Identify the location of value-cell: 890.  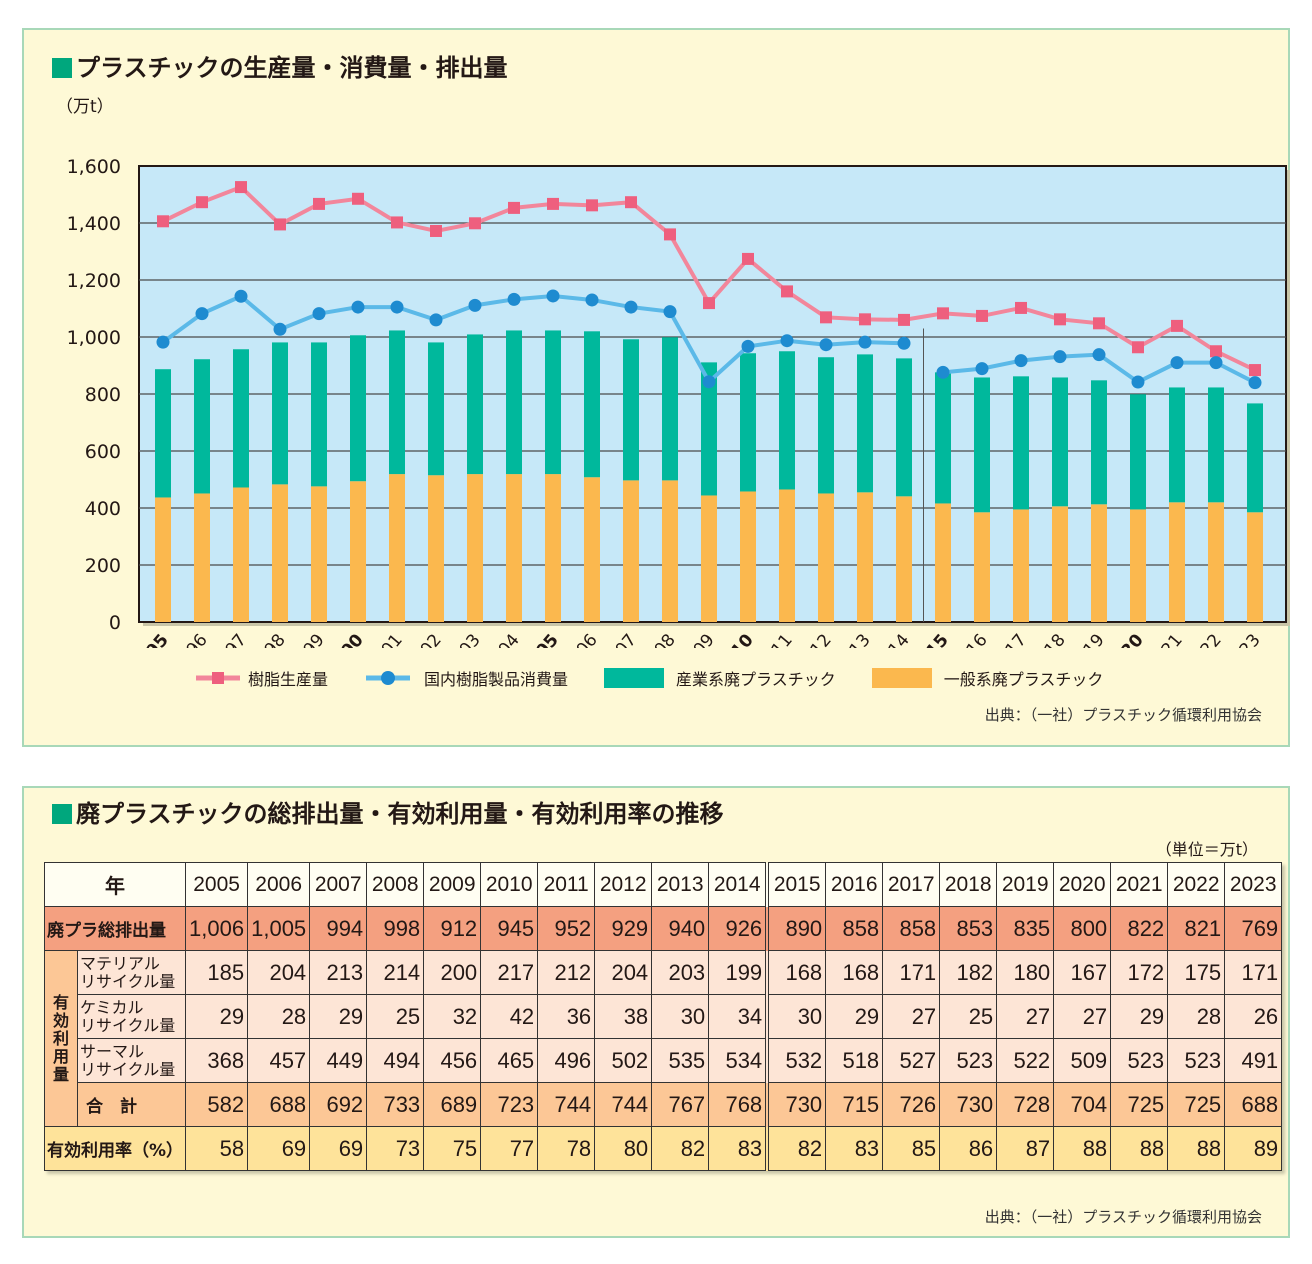
(796, 928).